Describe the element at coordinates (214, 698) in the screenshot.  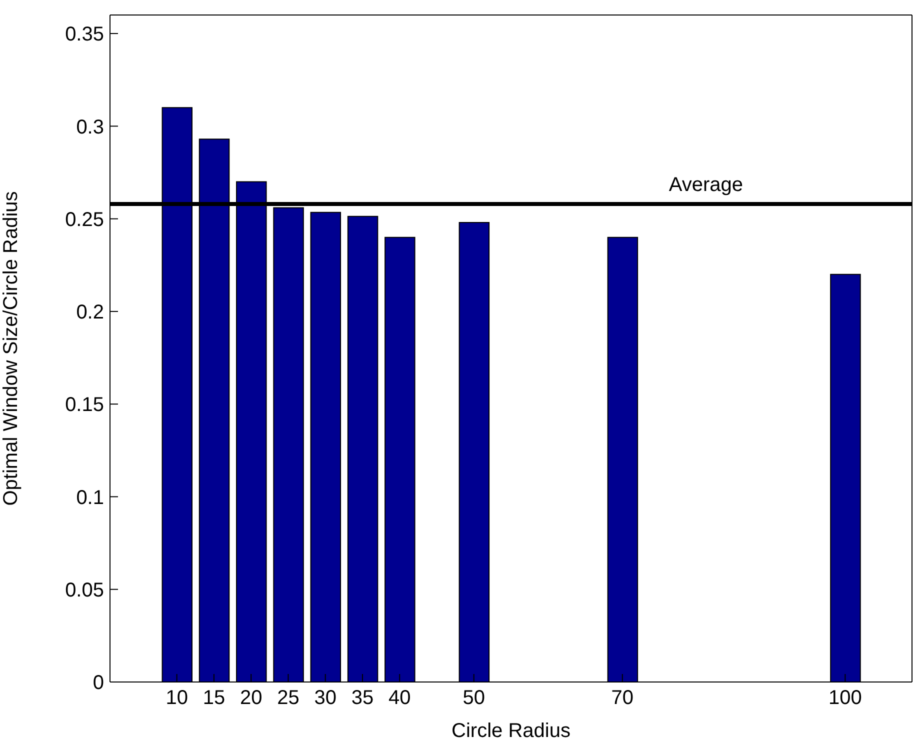
I see `x-tick-label: 15` at that location.